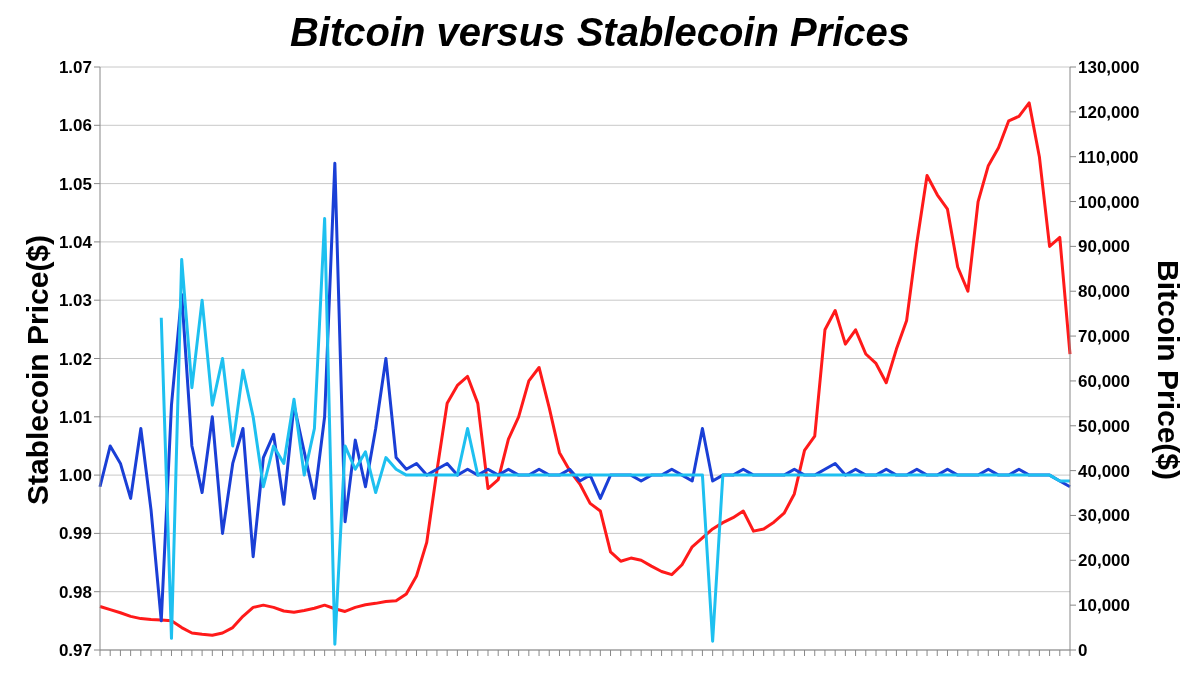  I want to click on y-tick-label: 1.01, so click(75, 417).